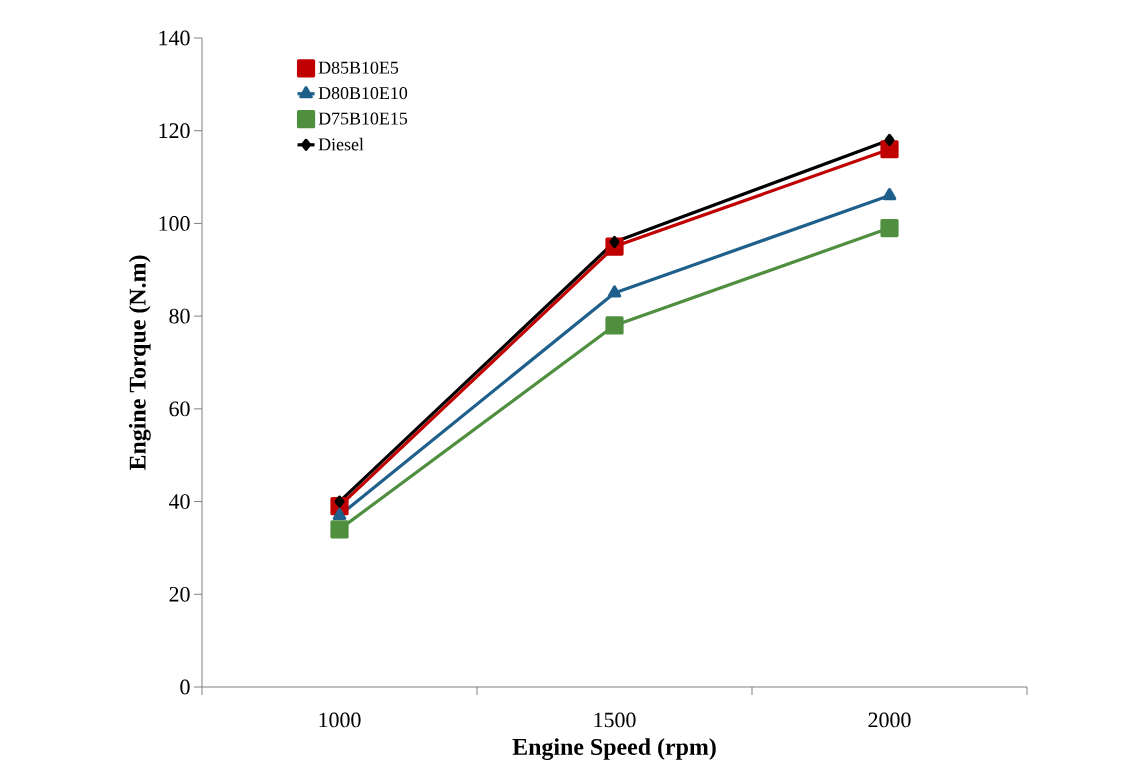 The width and height of the screenshot is (1125, 782). I want to click on legend-label: Diesel, so click(341, 144).